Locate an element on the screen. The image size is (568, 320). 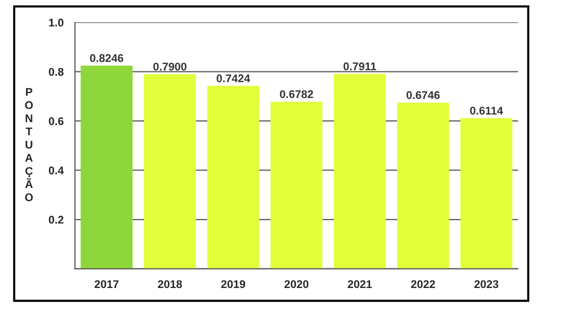
x-tick-label: 2021 is located at coordinates (360, 284).